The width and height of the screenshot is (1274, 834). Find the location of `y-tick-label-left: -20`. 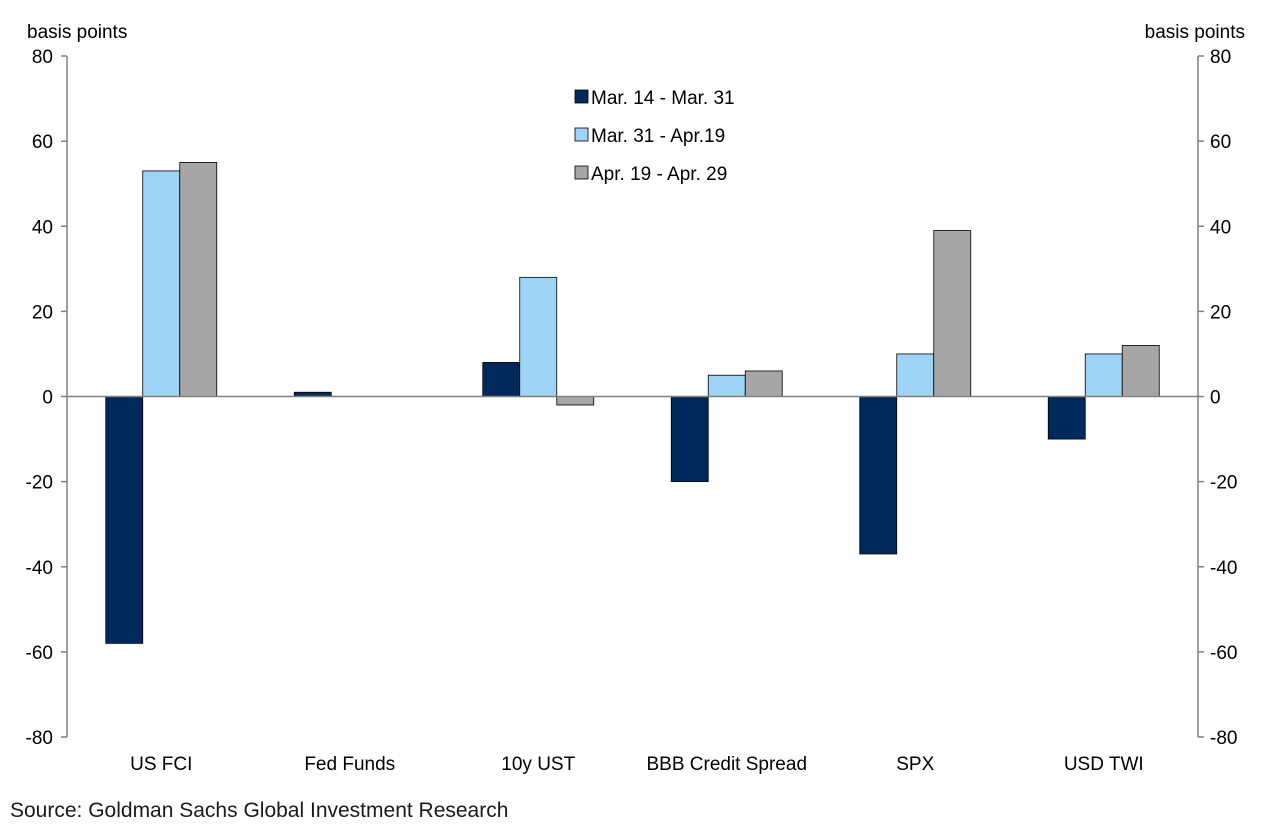

y-tick-label-left: -20 is located at coordinates (39, 483).